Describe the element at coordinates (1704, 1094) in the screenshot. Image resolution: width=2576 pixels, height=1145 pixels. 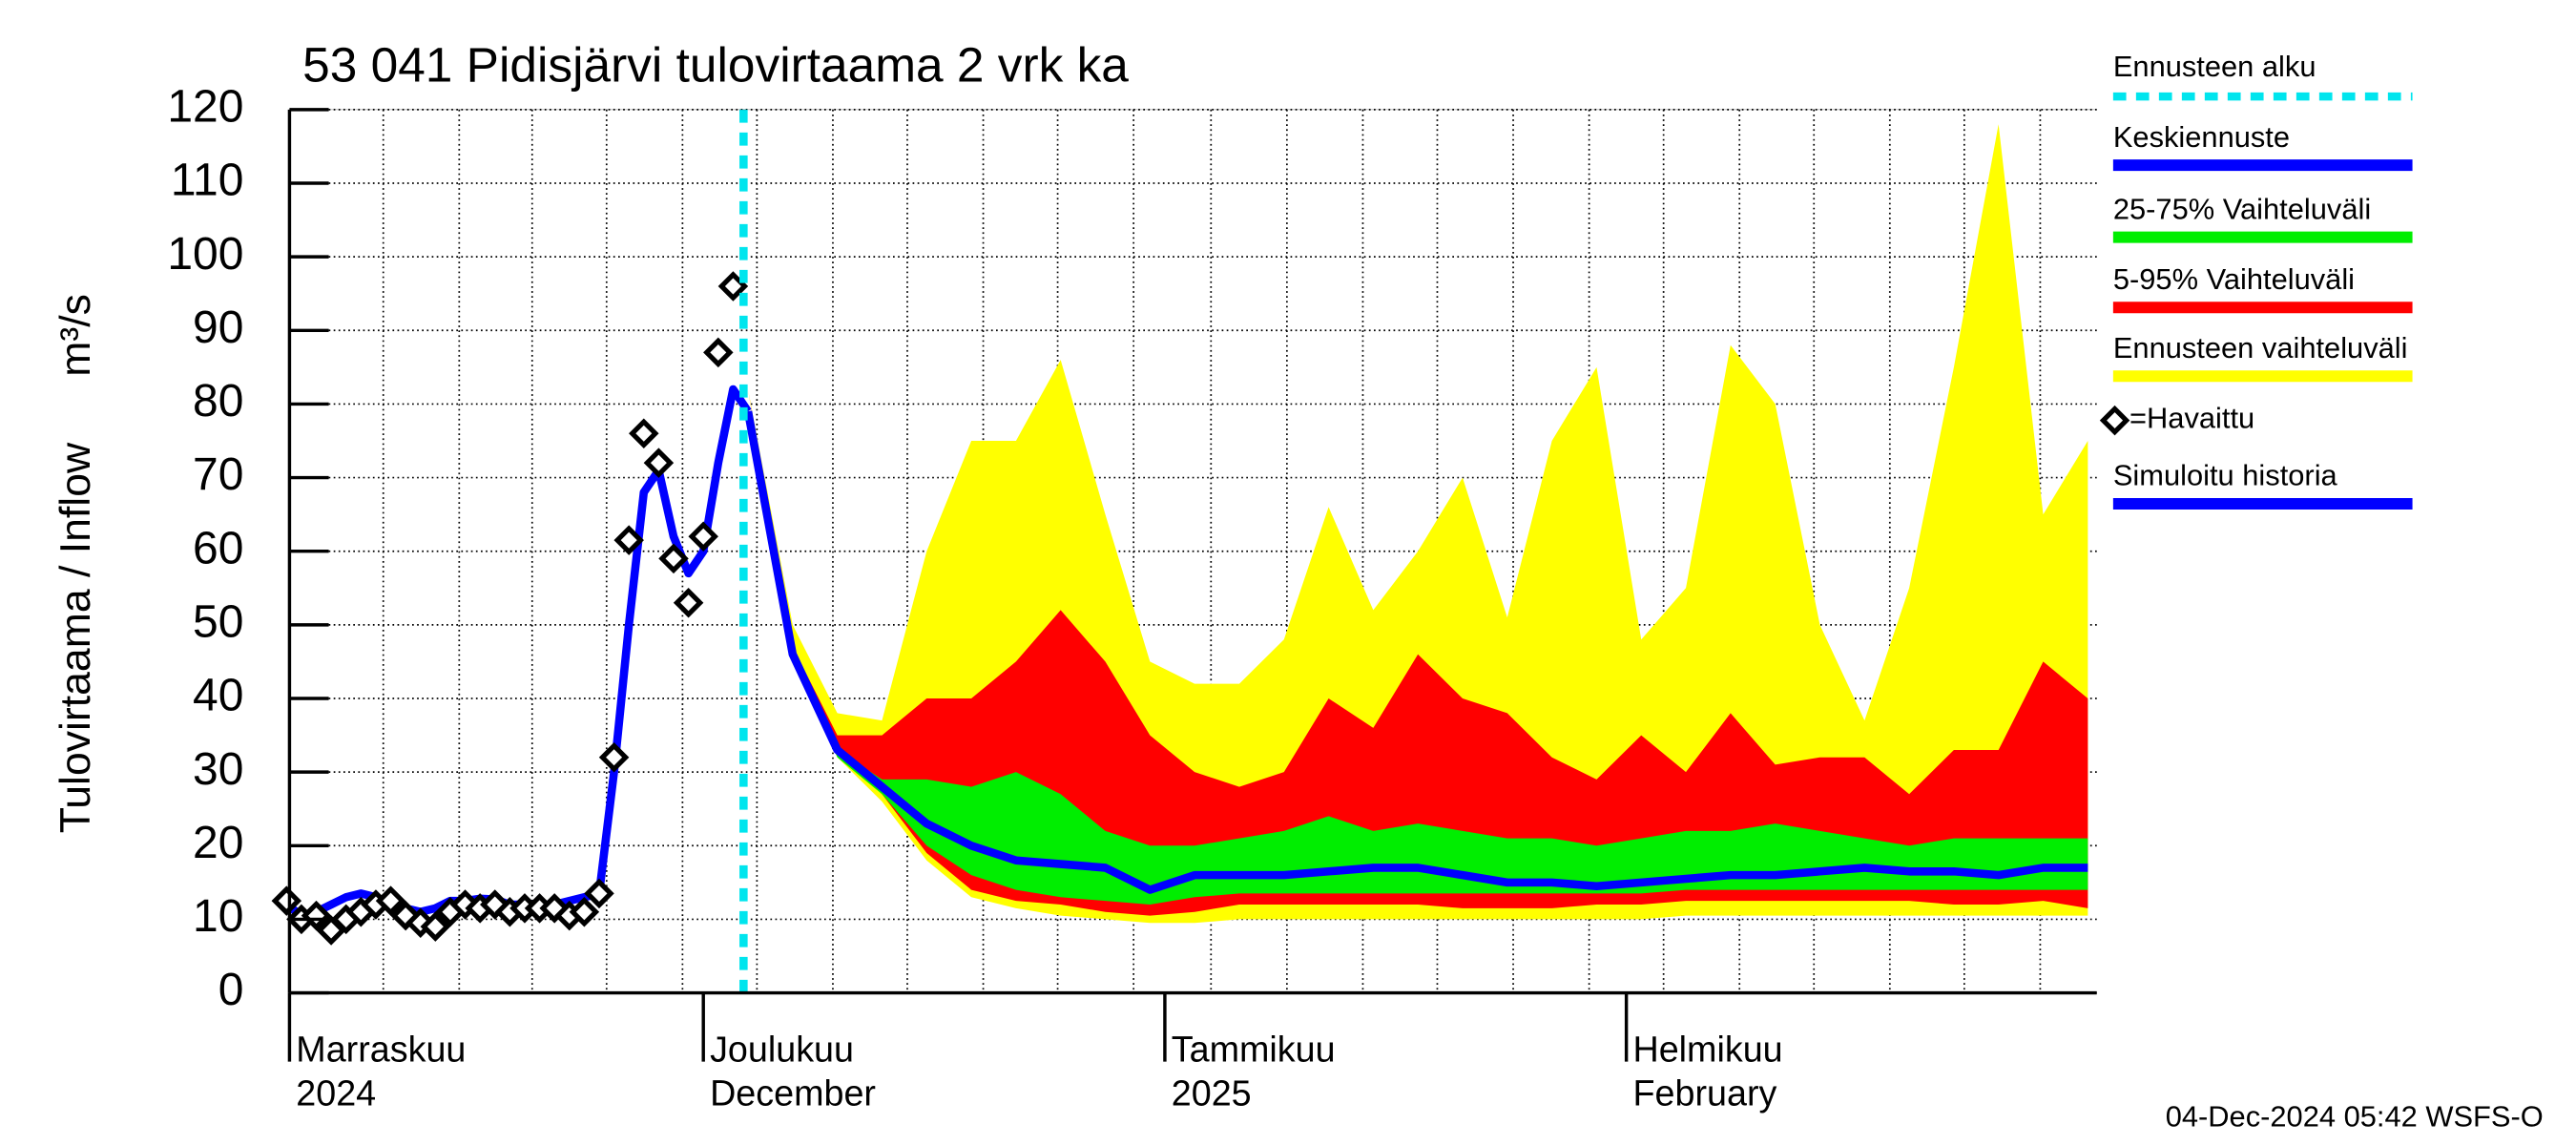
I see `x-tick-sublabel: February` at that location.